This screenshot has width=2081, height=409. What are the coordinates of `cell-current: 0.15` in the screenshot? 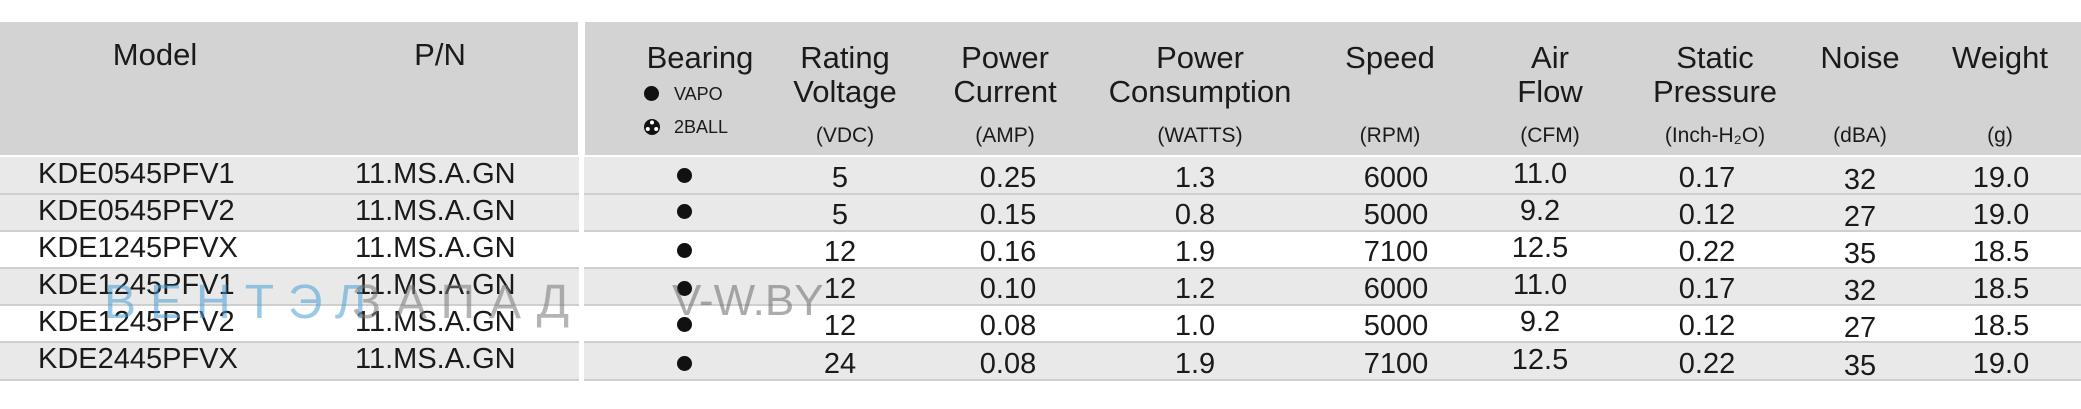 It's located at (1008, 215).